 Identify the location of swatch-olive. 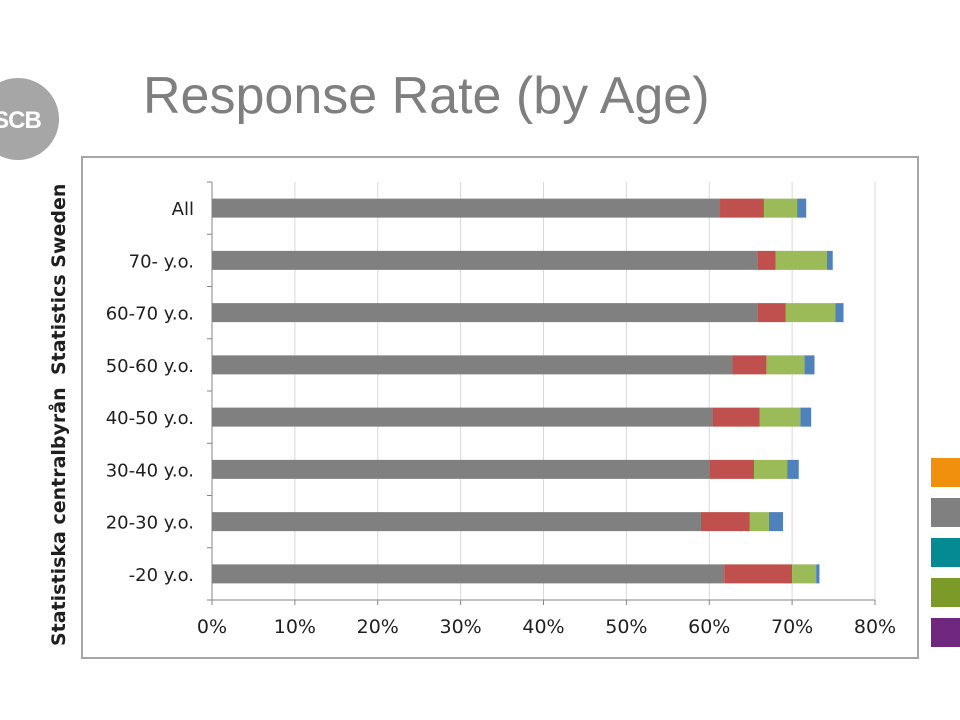
(945, 592).